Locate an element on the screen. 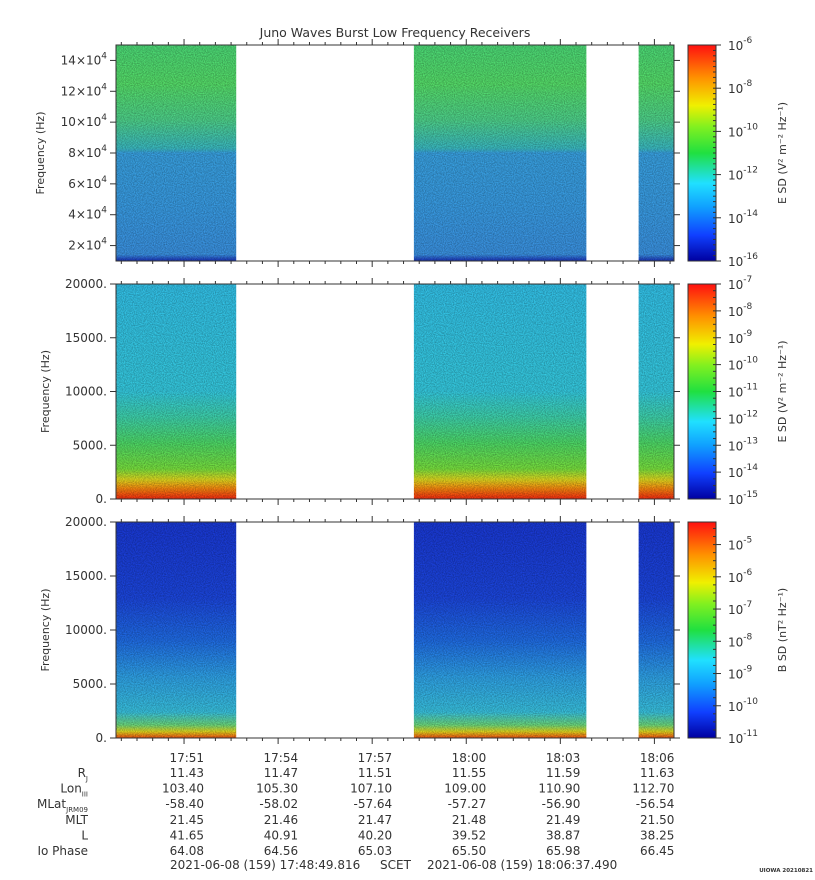 The height and width of the screenshot is (880, 815). ephemeris-value: 21.48 is located at coordinates (469, 820).